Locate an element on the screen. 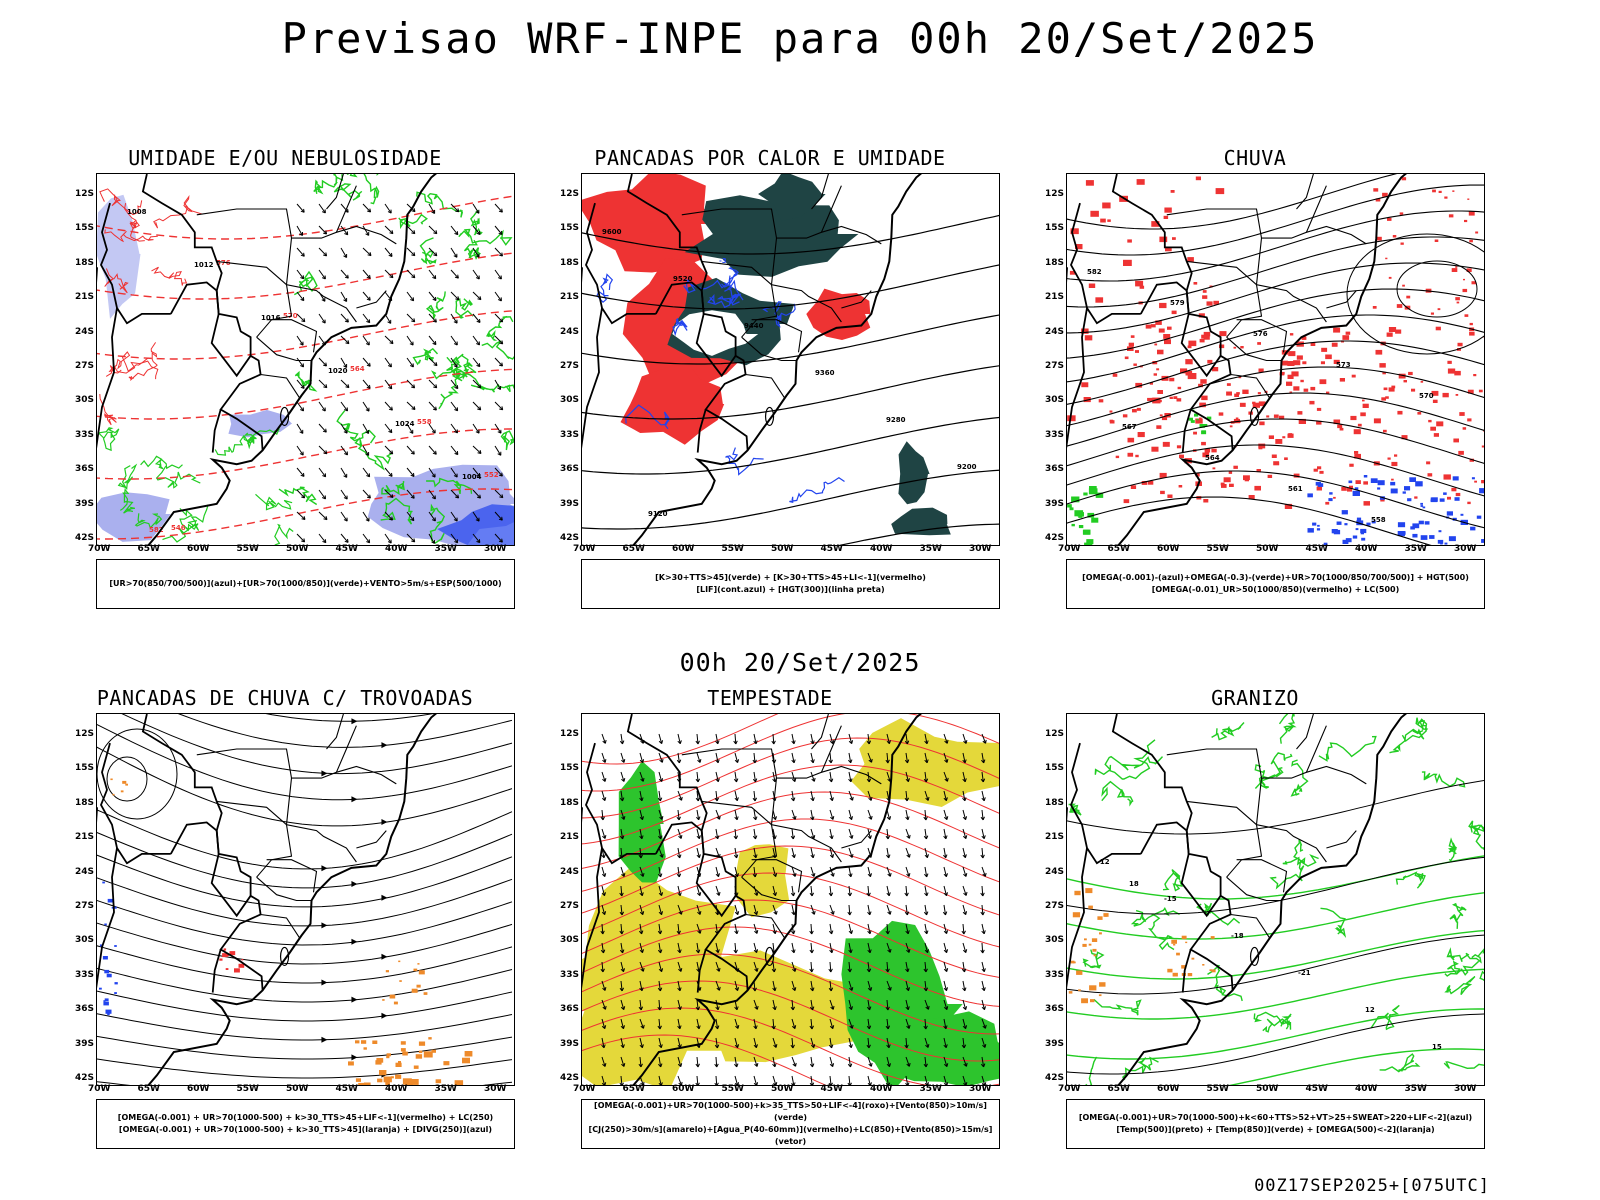  forecast-time-label: 00h 20/Set/2025 is located at coordinates (800, 662).